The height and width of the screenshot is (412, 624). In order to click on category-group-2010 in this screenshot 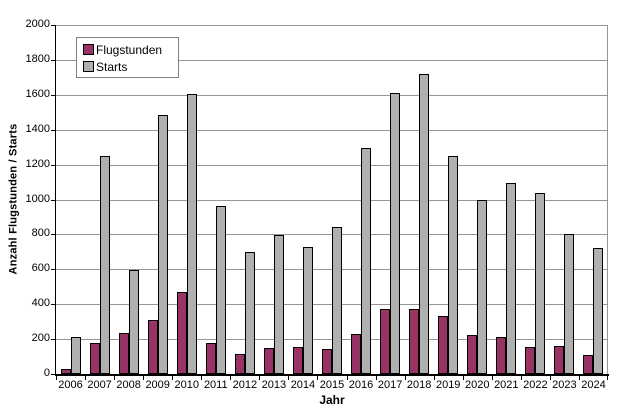, I will do `click(186, 199)`.